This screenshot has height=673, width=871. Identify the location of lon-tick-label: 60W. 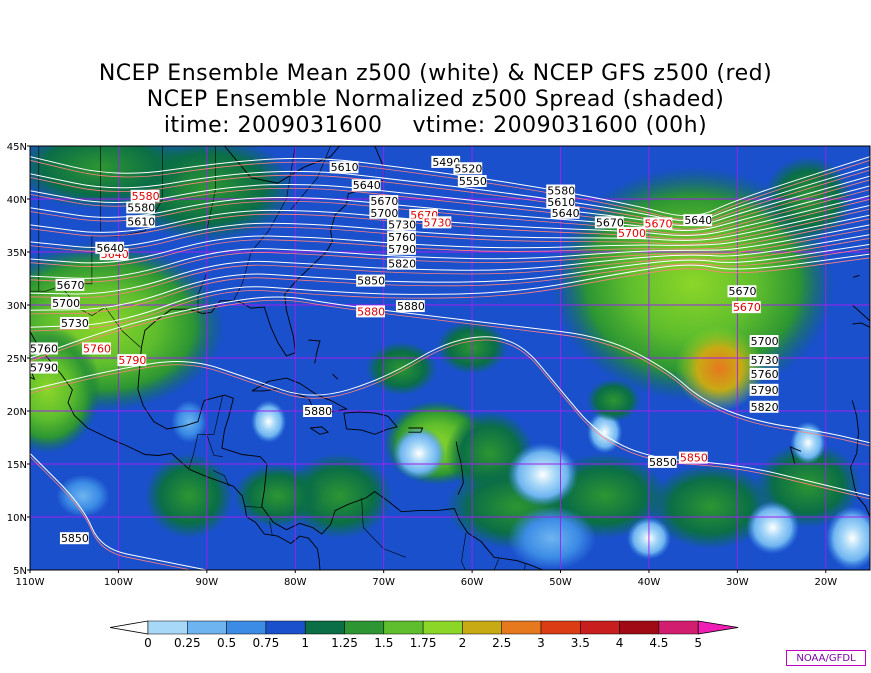
(472, 582).